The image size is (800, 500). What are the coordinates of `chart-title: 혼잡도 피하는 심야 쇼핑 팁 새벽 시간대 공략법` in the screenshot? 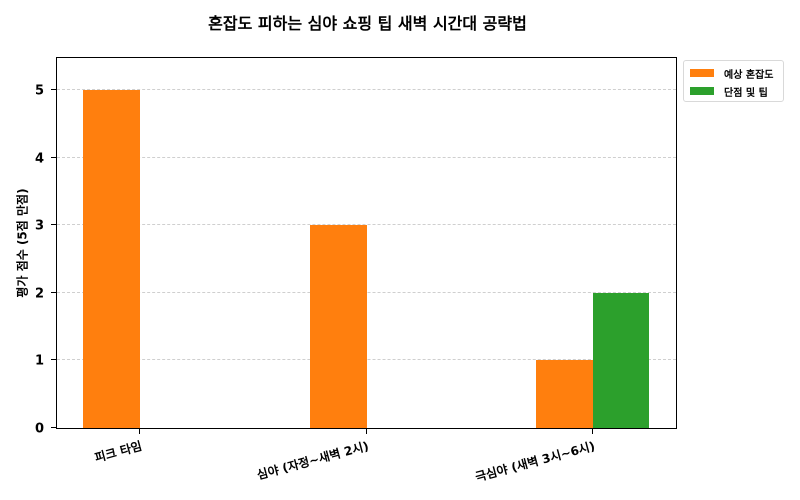 It's located at (367, 23).